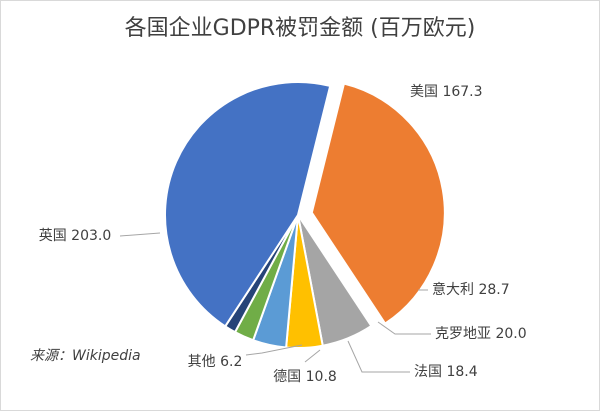 This screenshot has height=411, width=600. Describe the element at coordinates (300, 28) in the screenshot. I see `chart-title: 各国企业GDPR被罚金额 (百万欧元)` at that location.